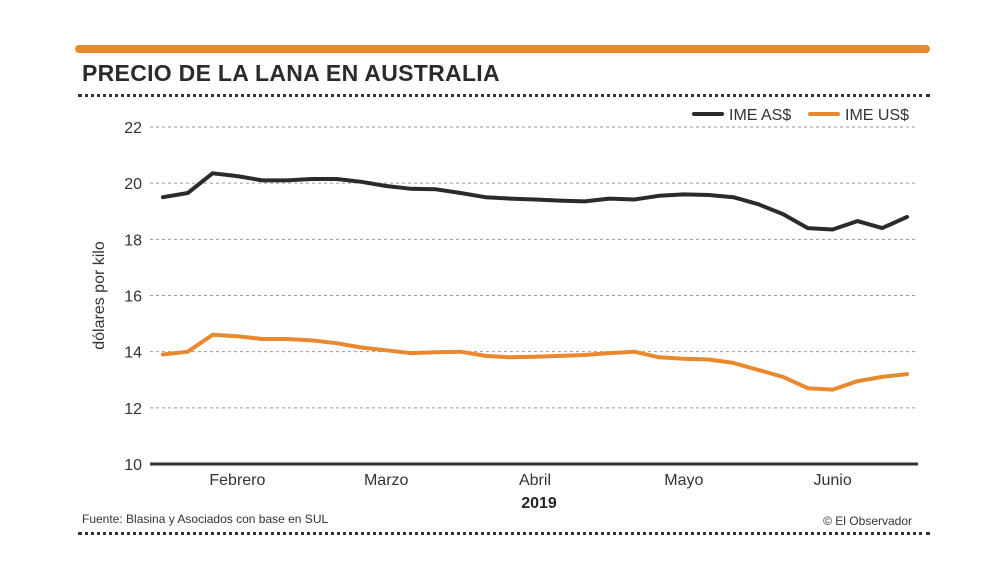 The height and width of the screenshot is (583, 1000). What do you see at coordinates (133, 128) in the screenshot?
I see `y-tick-label-22: 22` at bounding box center [133, 128].